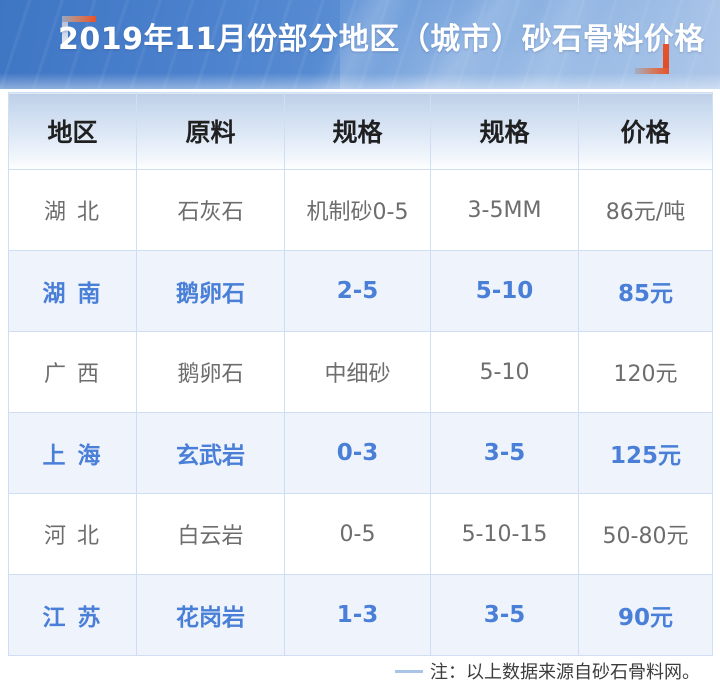  Describe the element at coordinates (79, 31) in the screenshot. I see `corner-bracket-top-left-icon` at that location.